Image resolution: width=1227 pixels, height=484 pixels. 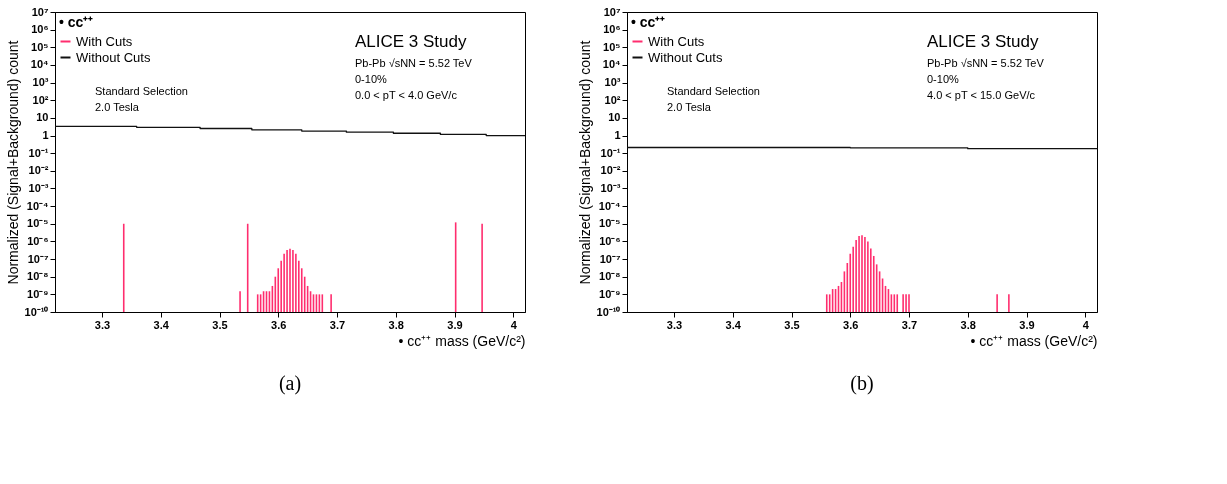 What do you see at coordinates (981, 95) in the screenshot?
I see `annotation: 4.0 < pT < 15.0 GeV/c` at bounding box center [981, 95].